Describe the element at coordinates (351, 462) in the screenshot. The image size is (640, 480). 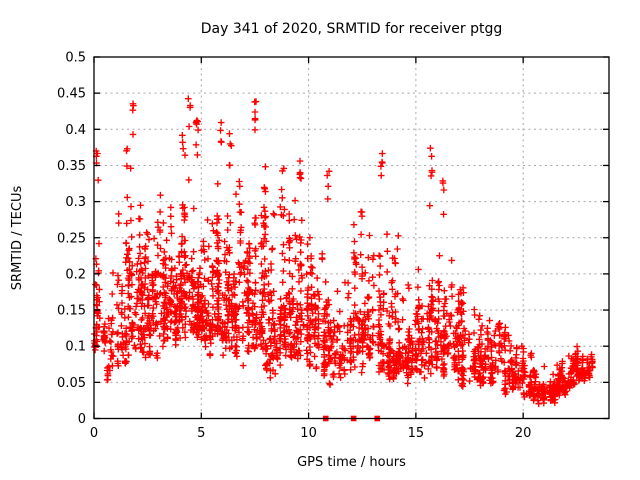
I see `x-axis-label: GPS time / hours` at that location.